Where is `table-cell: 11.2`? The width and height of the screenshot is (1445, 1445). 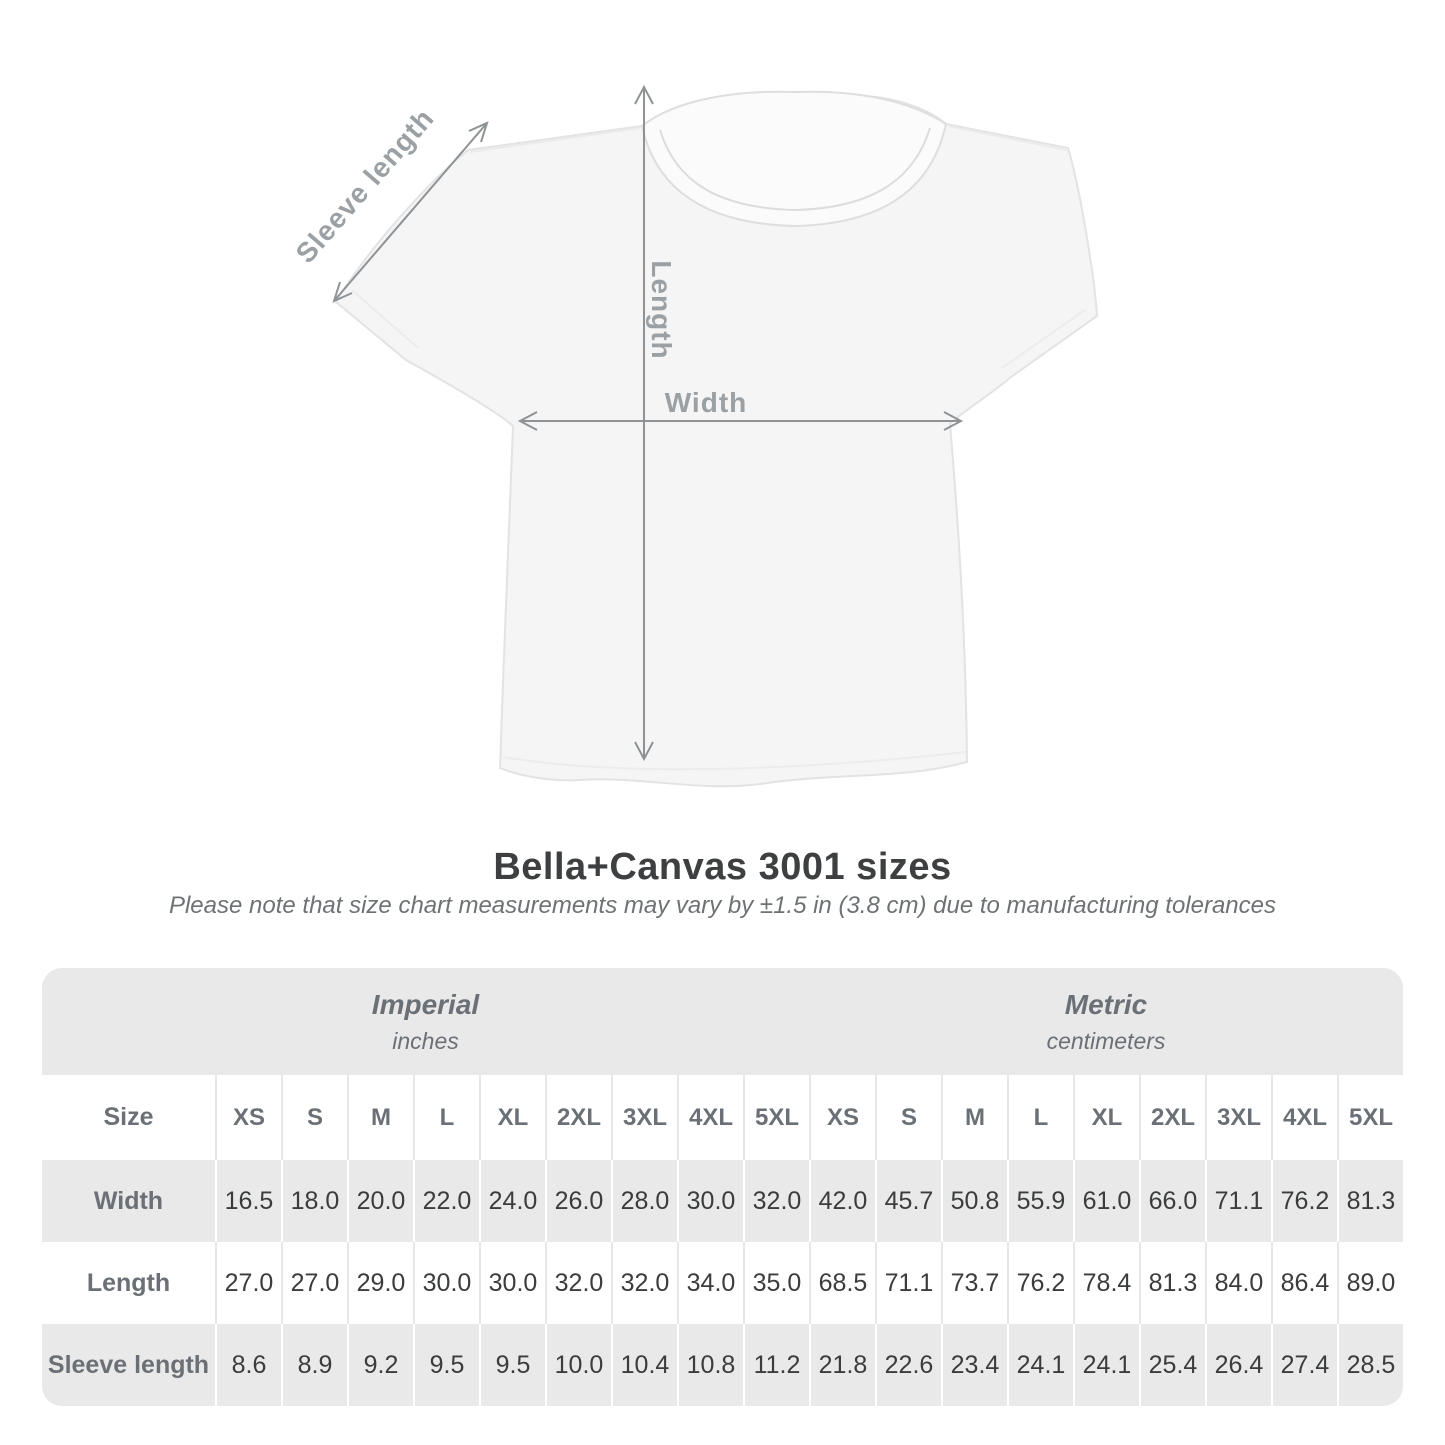 table-cell: 11.2 is located at coordinates (776, 1365).